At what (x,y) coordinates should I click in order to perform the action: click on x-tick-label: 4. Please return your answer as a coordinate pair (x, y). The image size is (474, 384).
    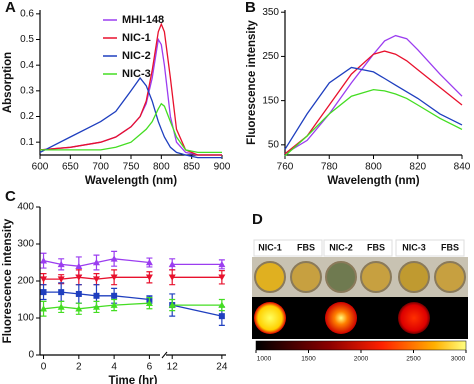
    Looking at the image, I should click on (114, 367).